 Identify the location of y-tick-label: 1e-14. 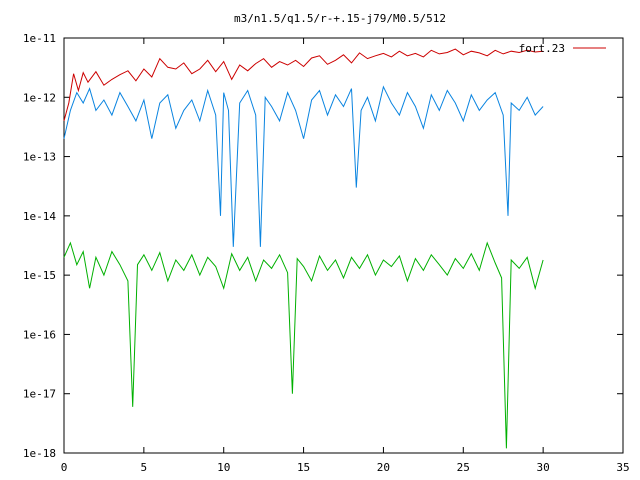
(39, 216).